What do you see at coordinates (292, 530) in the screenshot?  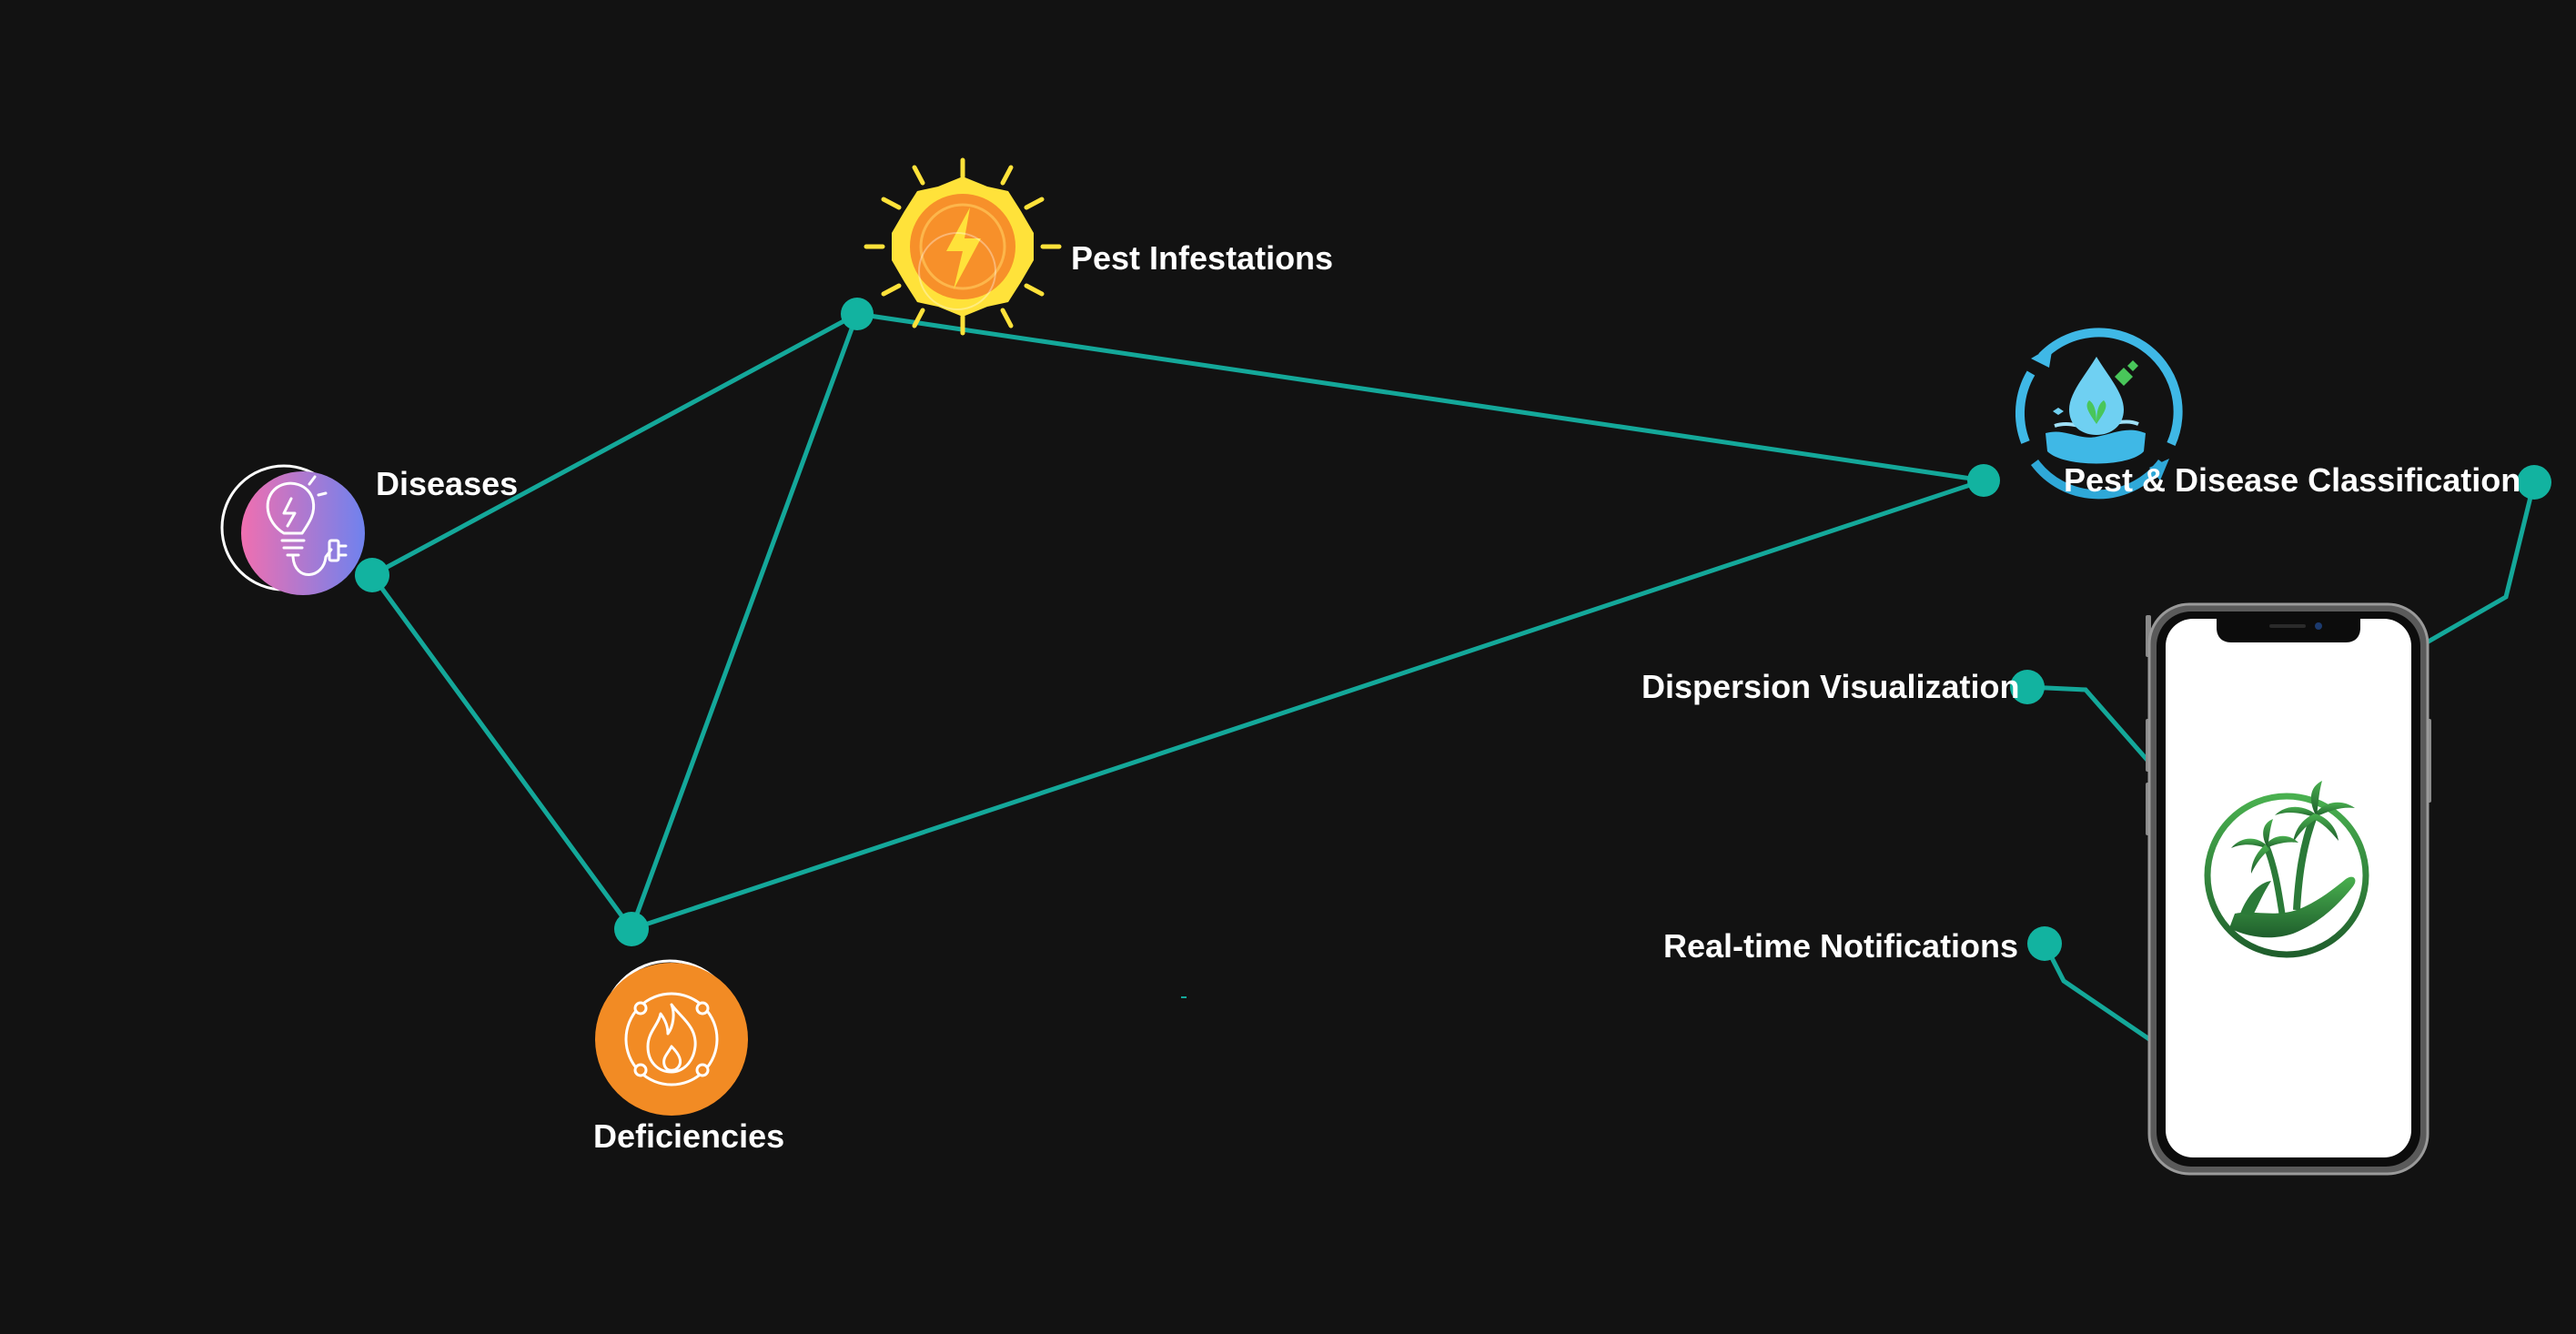 I see `lightbulb-plug-icon` at bounding box center [292, 530].